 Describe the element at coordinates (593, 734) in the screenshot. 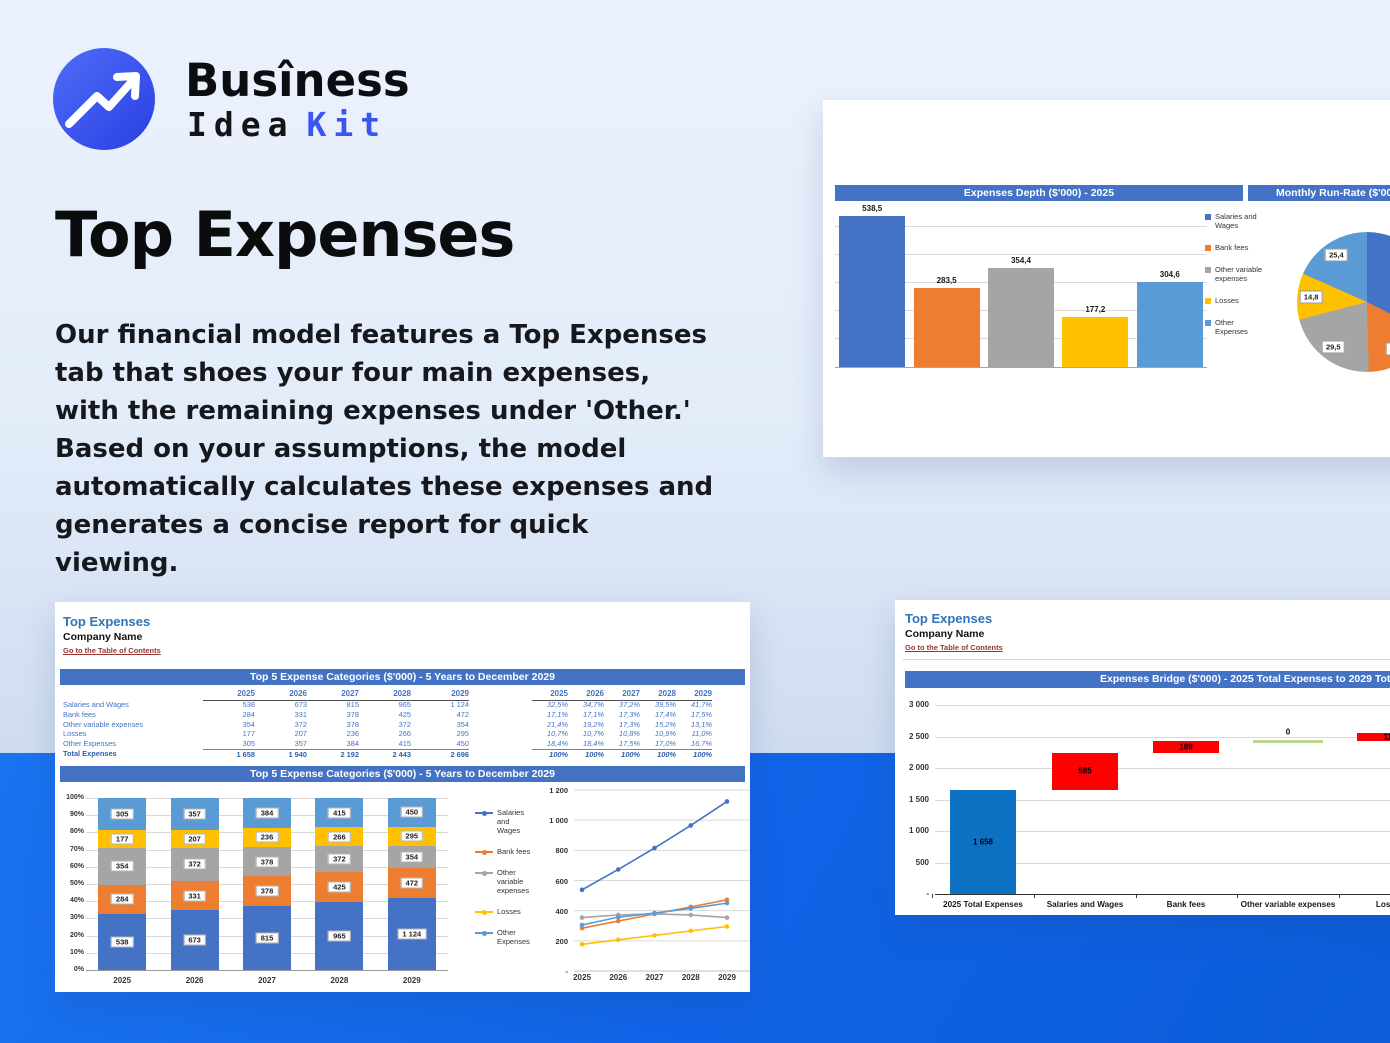

I see `cell-pct: 10,7%` at that location.